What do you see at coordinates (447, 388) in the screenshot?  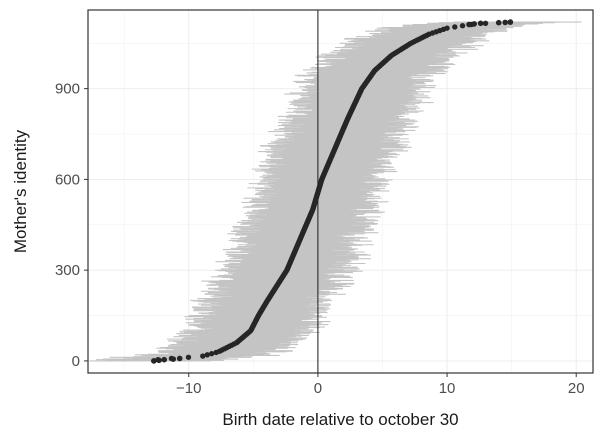 I see `x-tick-label: 10` at bounding box center [447, 388].